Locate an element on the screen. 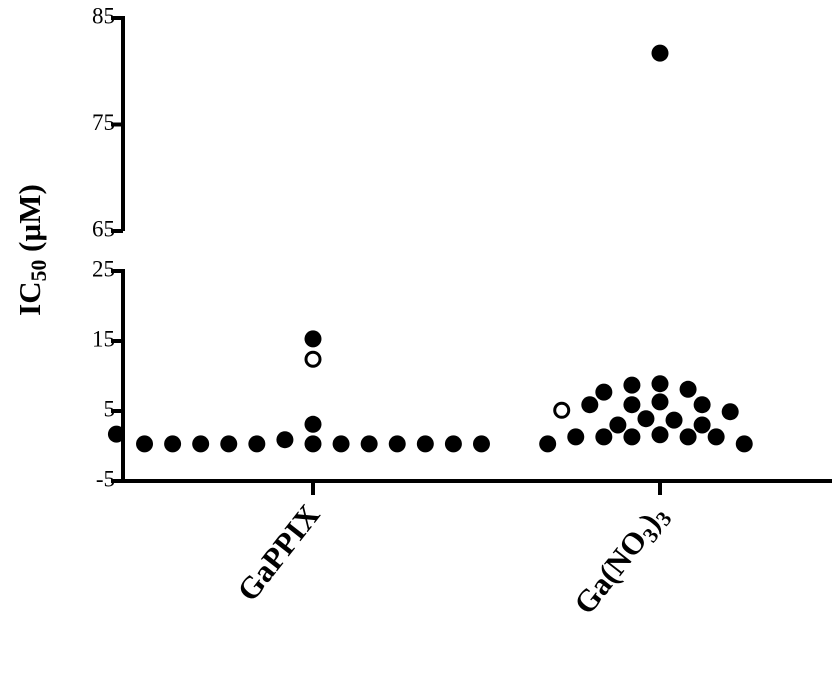 The height and width of the screenshot is (686, 839). x-tick-label: GaPPIX is located at coordinates (278, 552).